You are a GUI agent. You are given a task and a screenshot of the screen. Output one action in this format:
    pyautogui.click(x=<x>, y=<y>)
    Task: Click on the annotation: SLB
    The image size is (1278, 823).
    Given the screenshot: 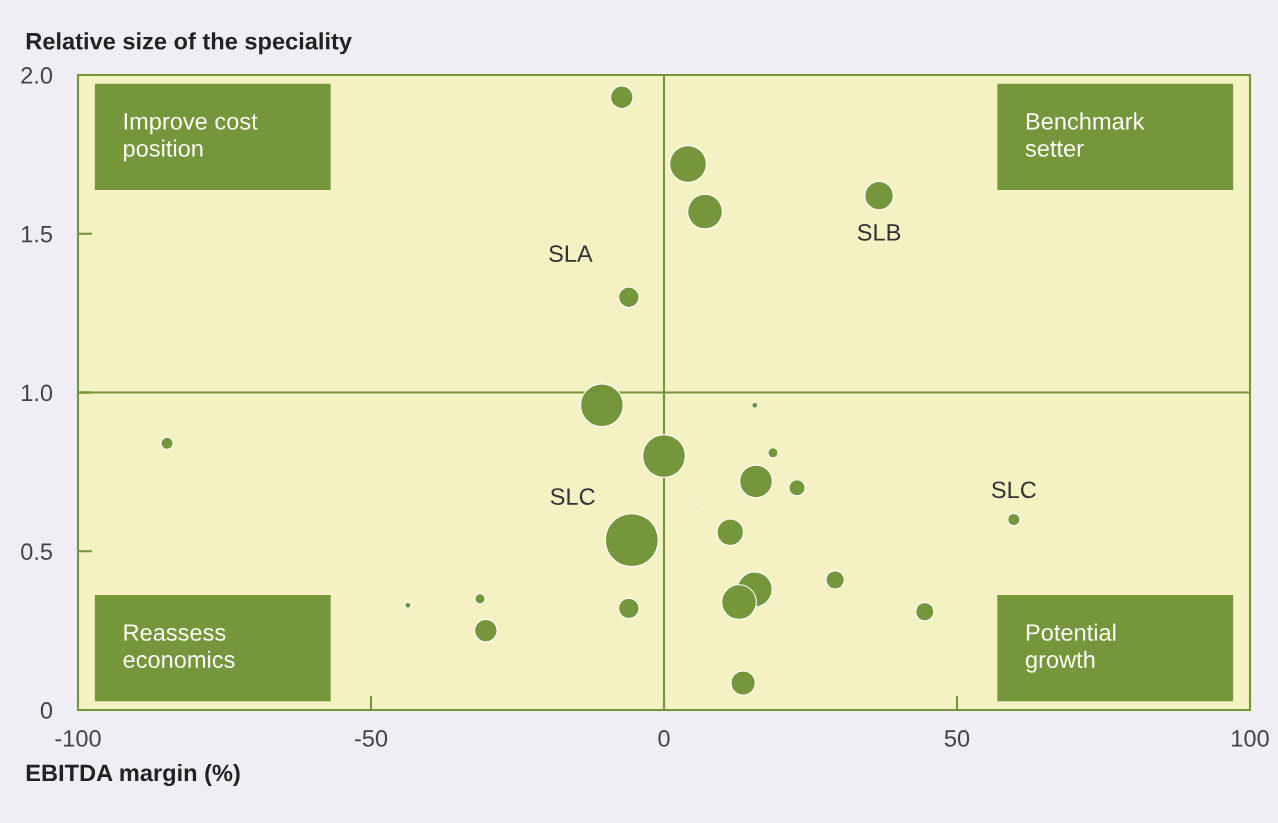 What is the action you would take?
    pyautogui.click(x=879, y=232)
    